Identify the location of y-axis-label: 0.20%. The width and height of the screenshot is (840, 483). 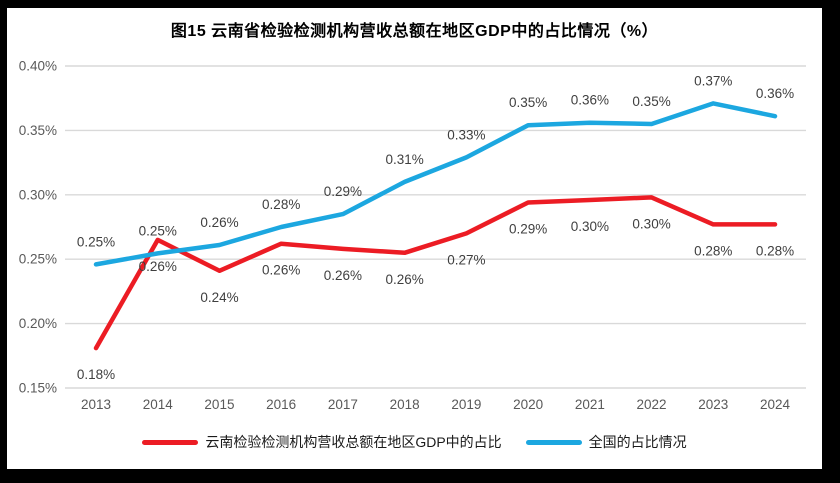
(38, 323).